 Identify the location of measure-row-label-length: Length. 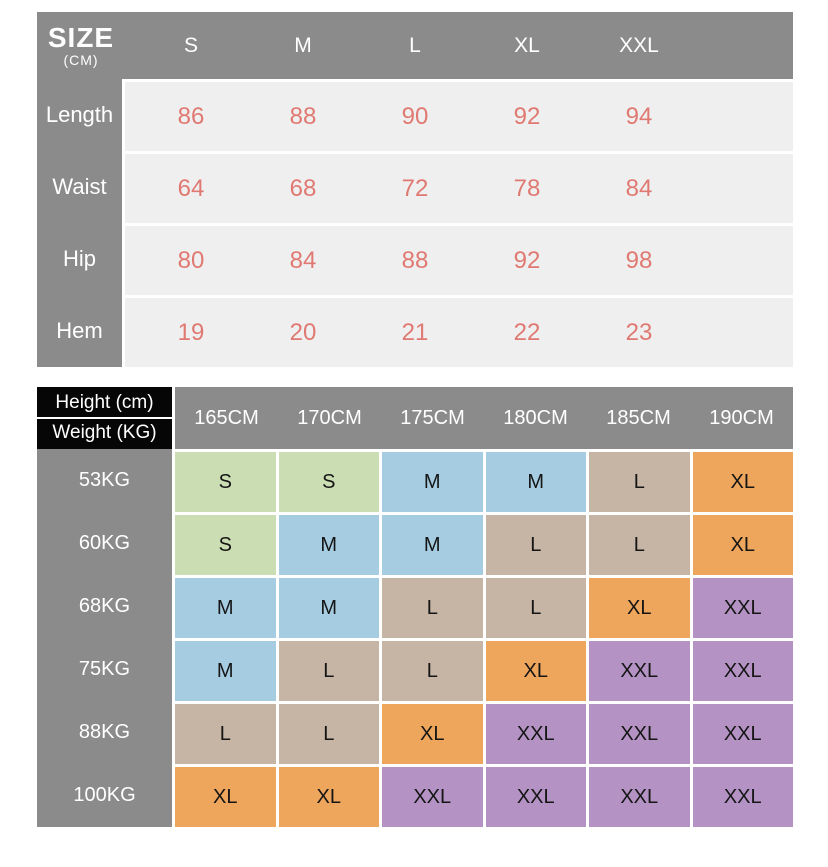
(79, 114).